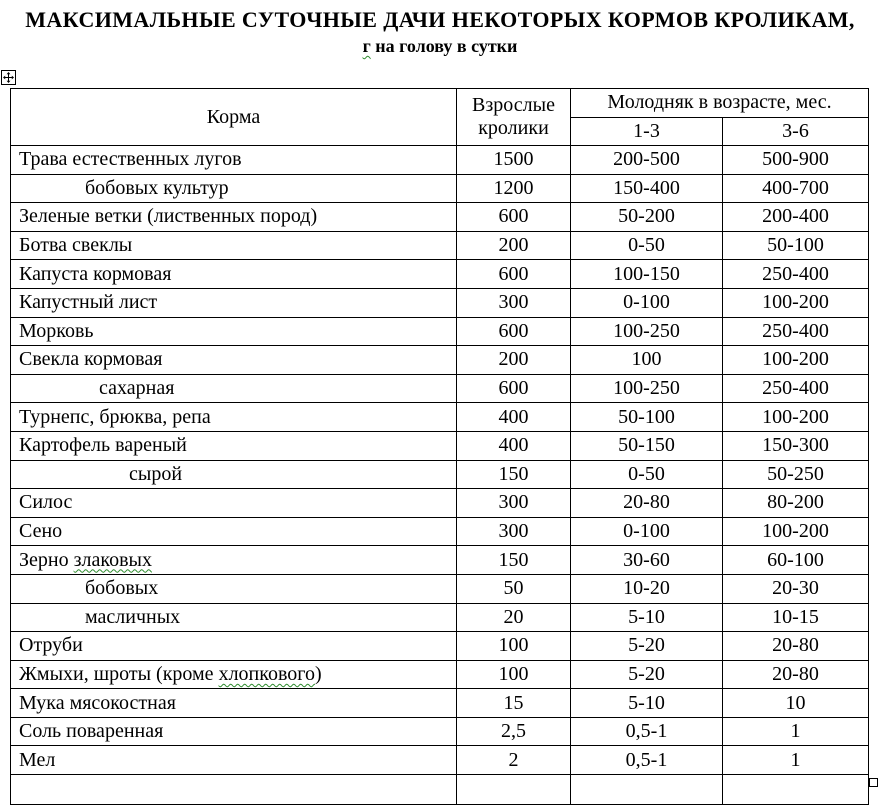 The height and width of the screenshot is (805, 880). What do you see at coordinates (233, 760) in the screenshot?
I see `feed-name-cell: Мел` at bounding box center [233, 760].